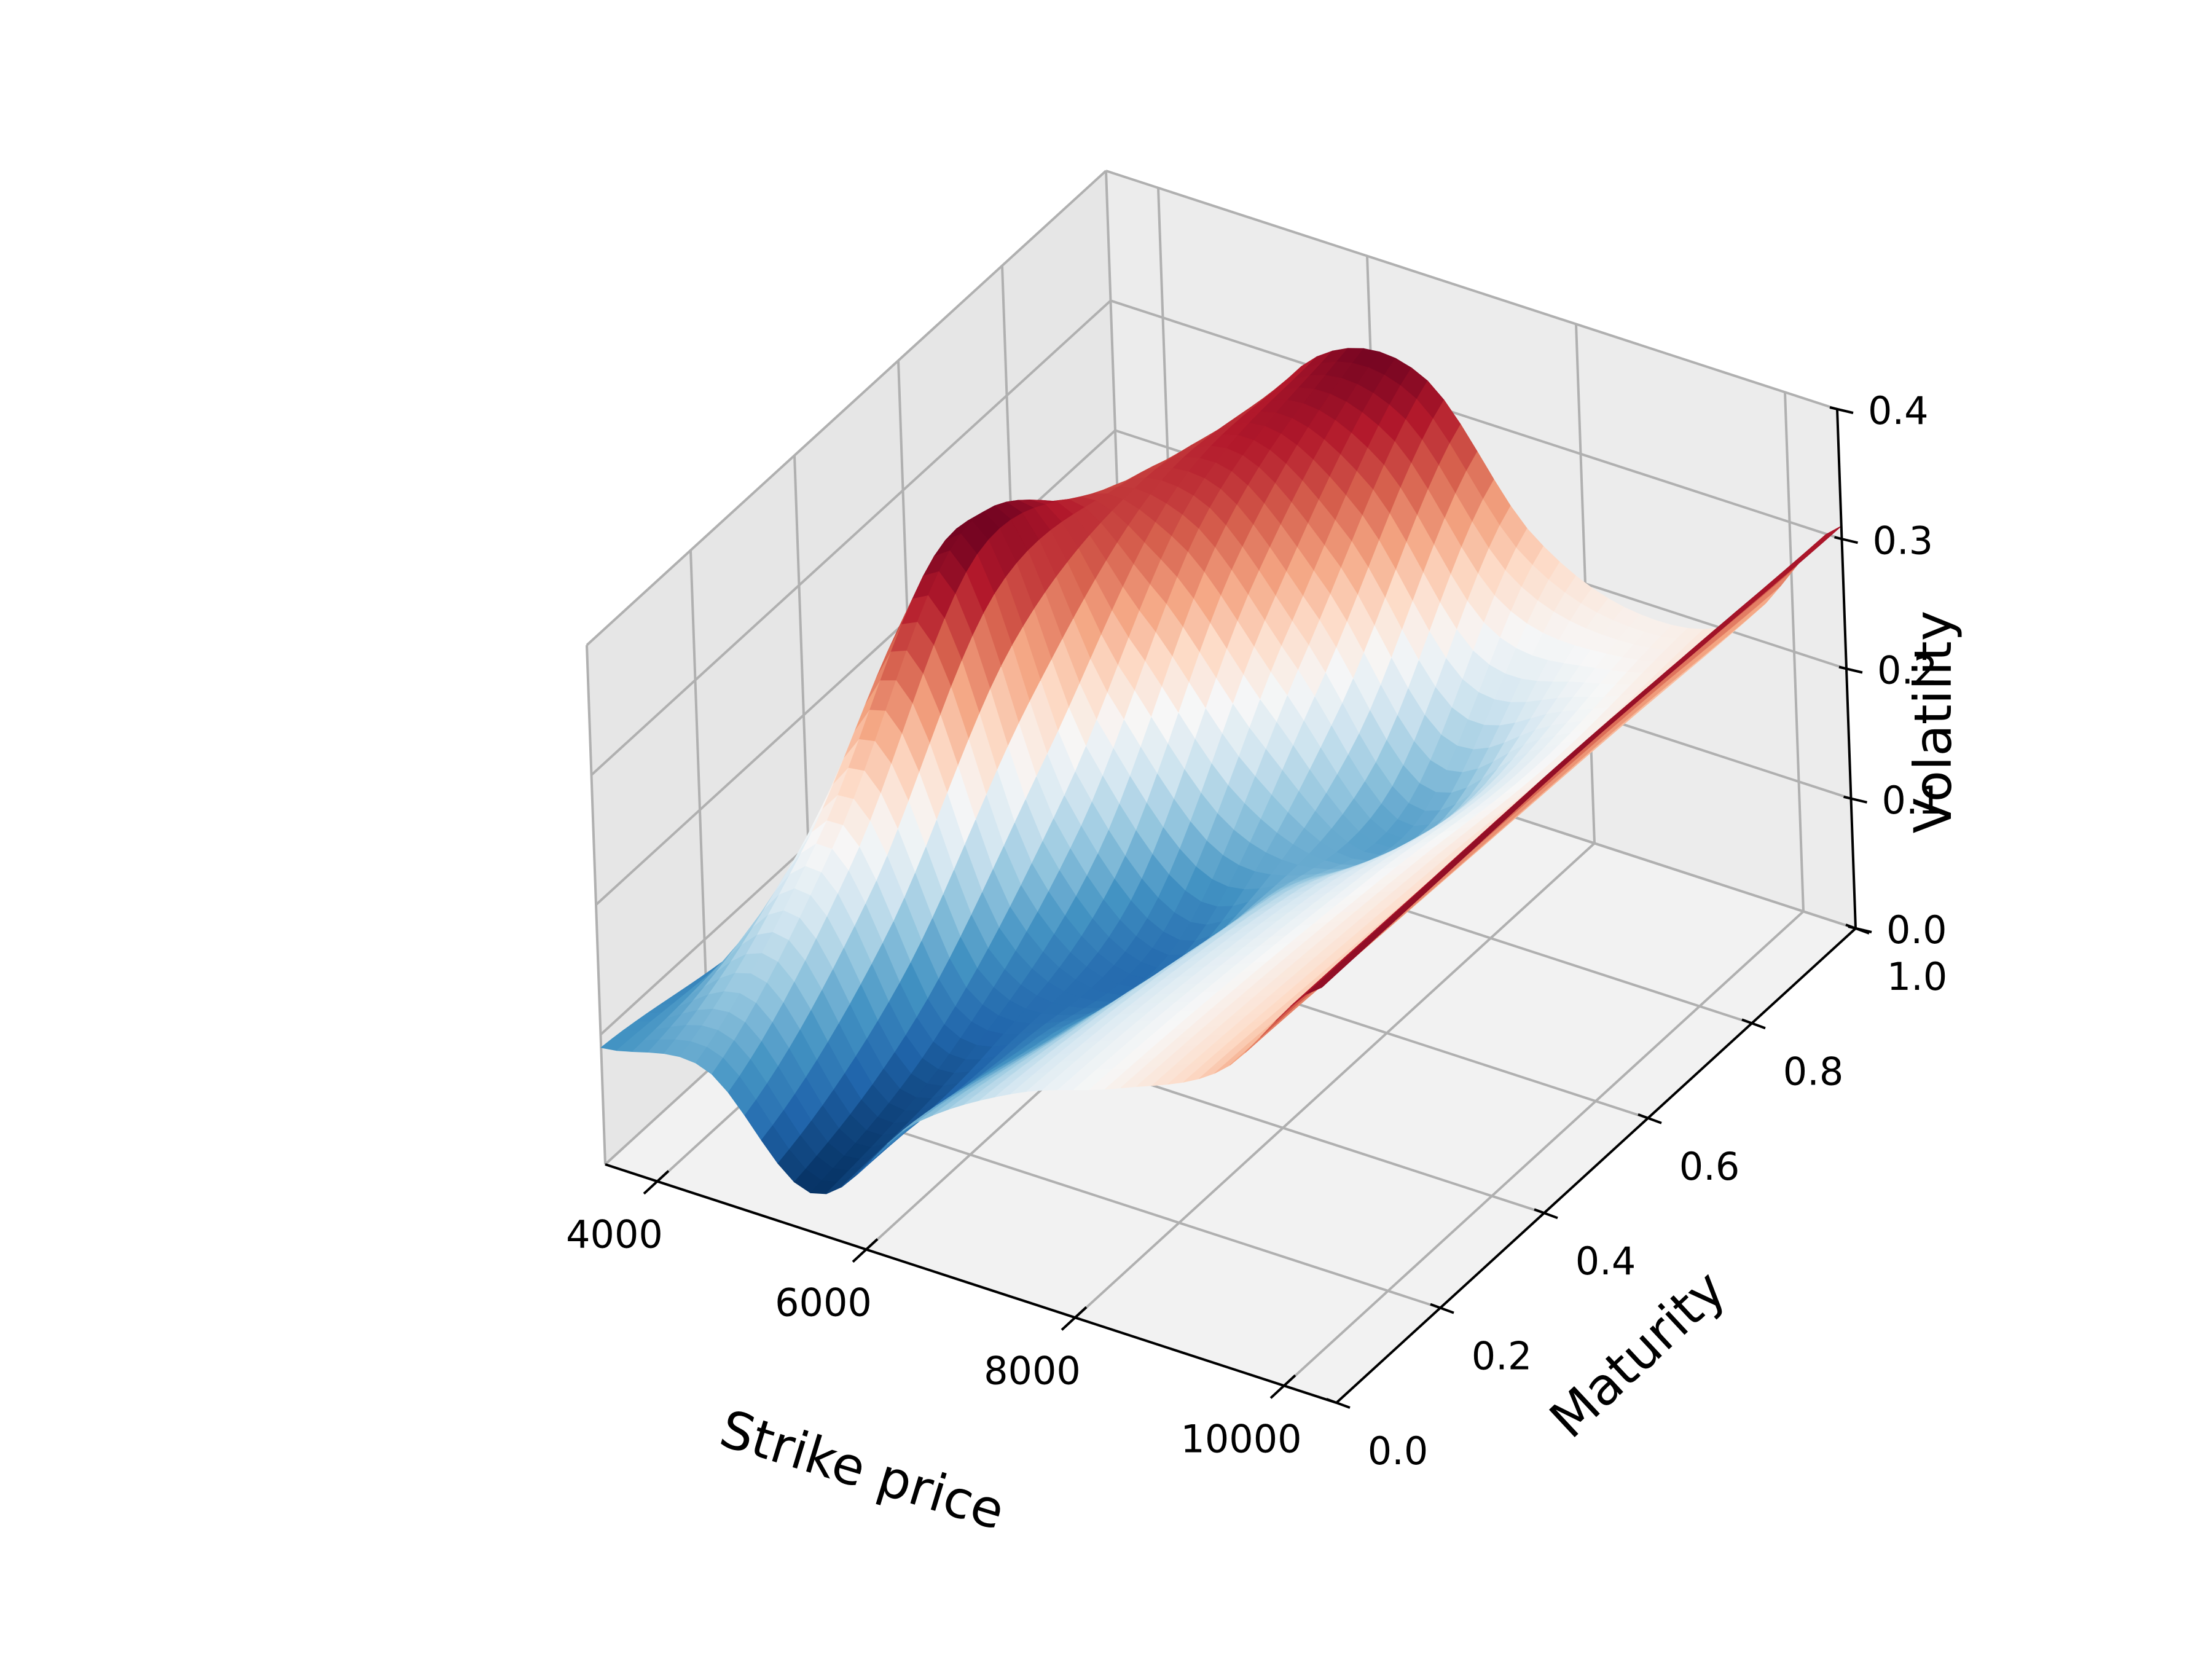 The height and width of the screenshot is (1659, 2212). Describe the element at coordinates (1916, 930) in the screenshot. I see `z-tick-label: 0.0` at that location.